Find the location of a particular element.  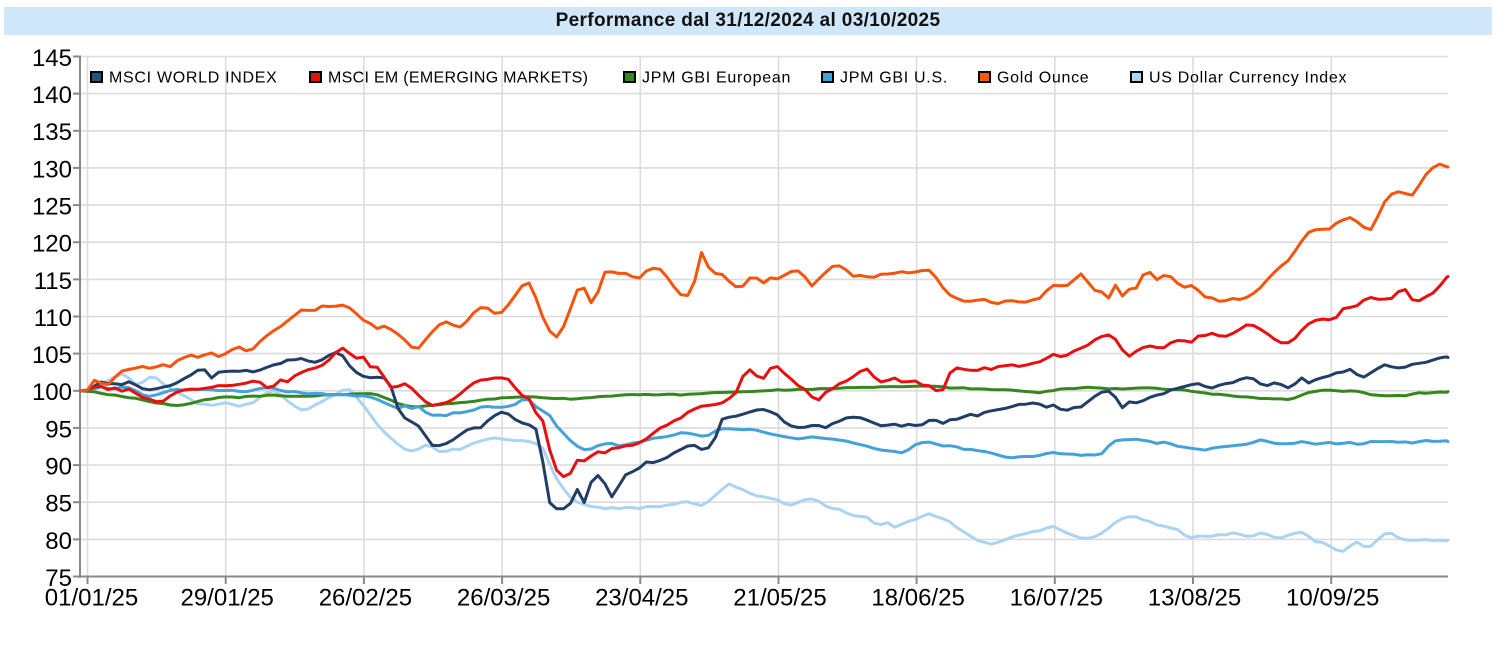

svg-text: 26/02/25 is located at coordinates (365, 598).